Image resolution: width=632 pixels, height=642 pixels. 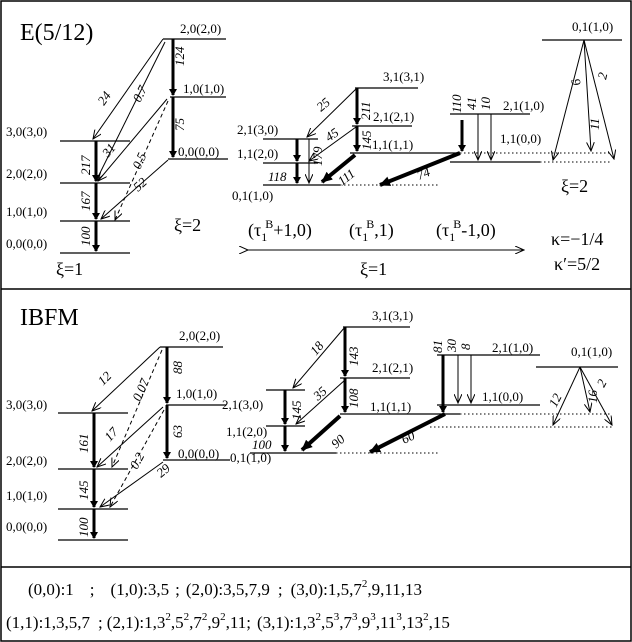 I want to click on transition-label: 0.2, so click(x=136, y=461).